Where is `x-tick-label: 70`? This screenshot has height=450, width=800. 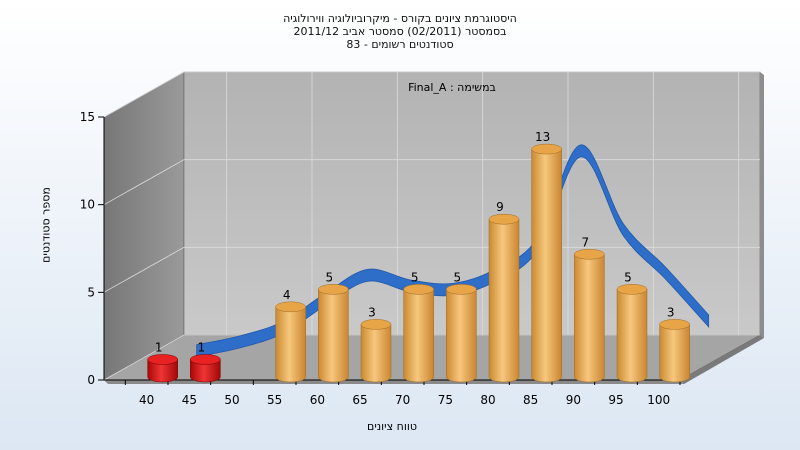 x-tick-label: 70 is located at coordinates (402, 400).